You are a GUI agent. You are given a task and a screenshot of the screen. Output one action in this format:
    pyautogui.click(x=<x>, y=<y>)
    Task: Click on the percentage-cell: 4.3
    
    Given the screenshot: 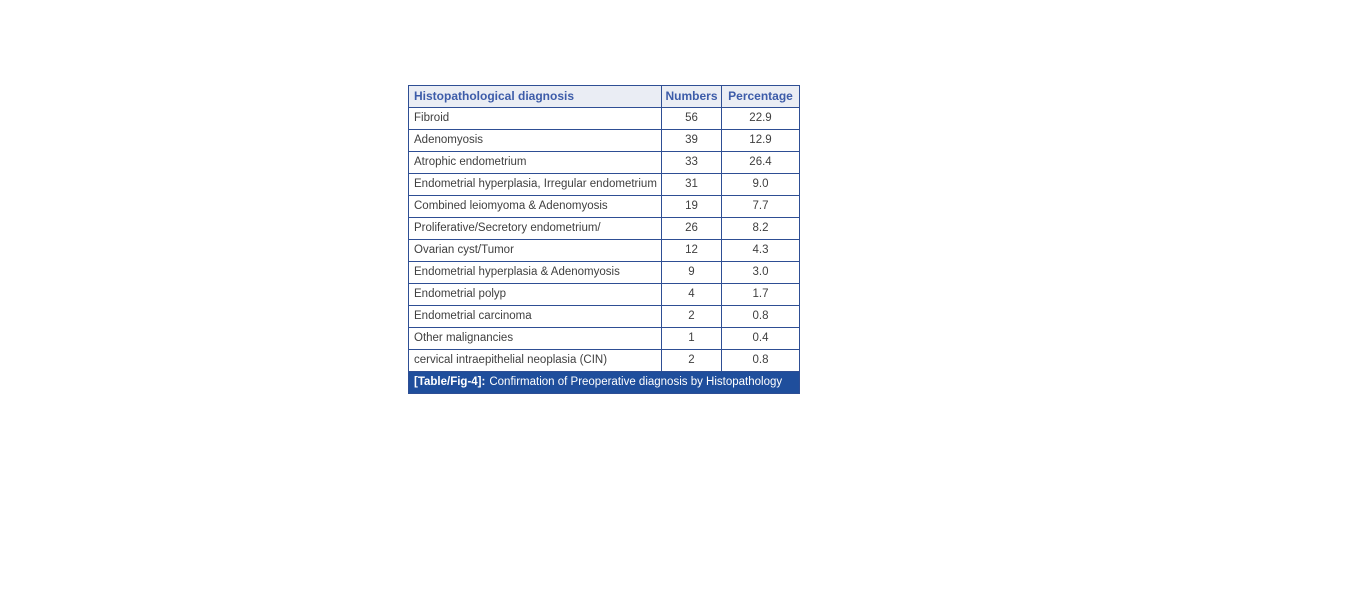 What is the action you would take?
    pyautogui.click(x=760, y=250)
    